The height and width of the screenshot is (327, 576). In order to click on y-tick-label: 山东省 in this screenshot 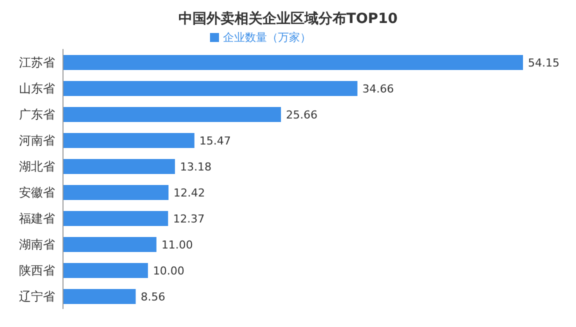, I will do `click(37, 88)`.